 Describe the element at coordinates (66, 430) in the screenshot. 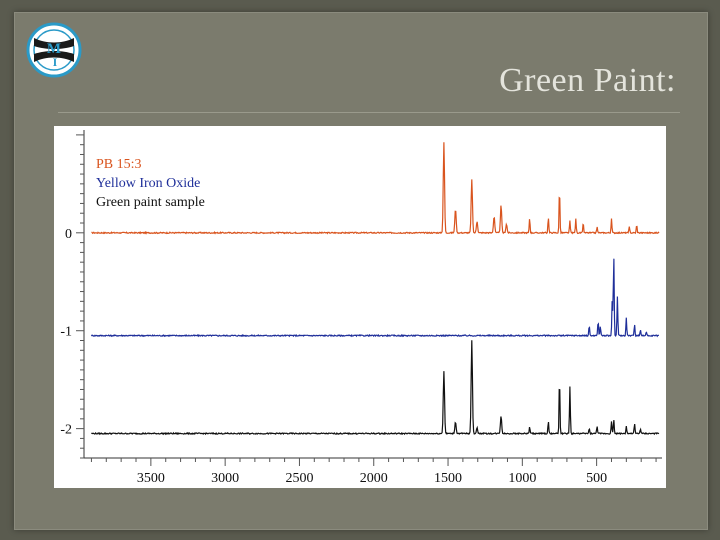

I see `y-tick-label: -2` at that location.